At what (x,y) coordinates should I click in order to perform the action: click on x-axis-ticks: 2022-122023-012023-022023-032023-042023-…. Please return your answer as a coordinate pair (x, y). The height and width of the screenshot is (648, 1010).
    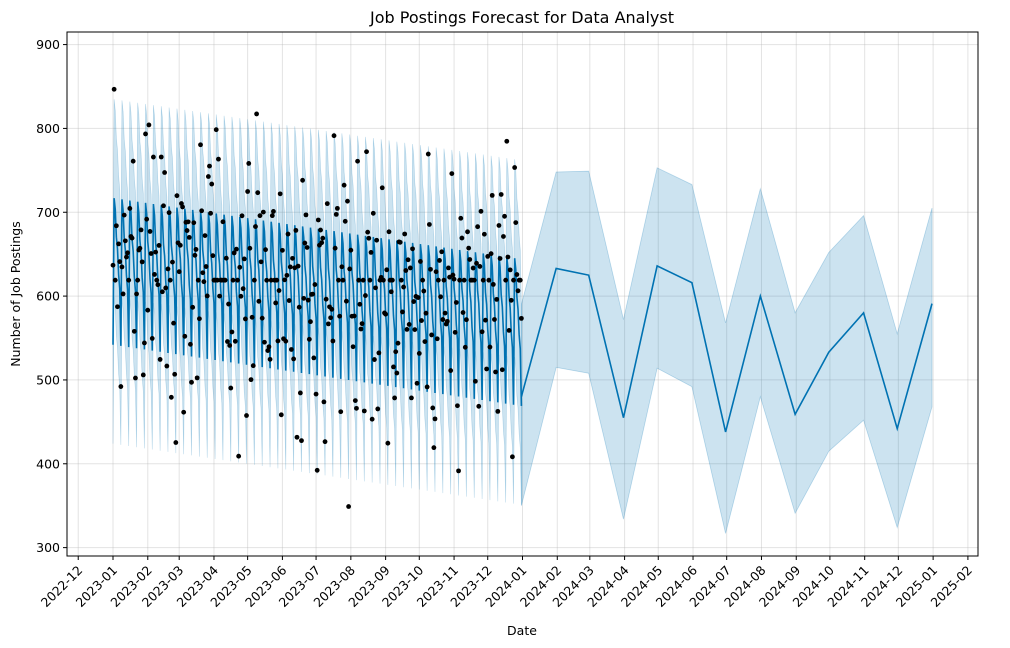
    Looking at the image, I should click on (506, 583).